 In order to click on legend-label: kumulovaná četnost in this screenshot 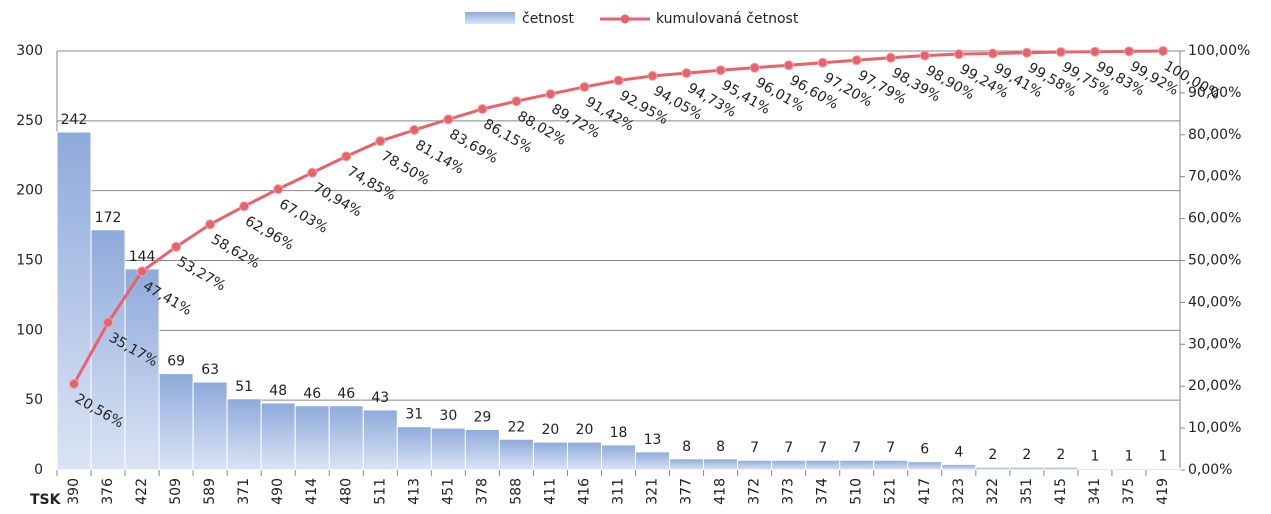, I will do `click(727, 19)`.